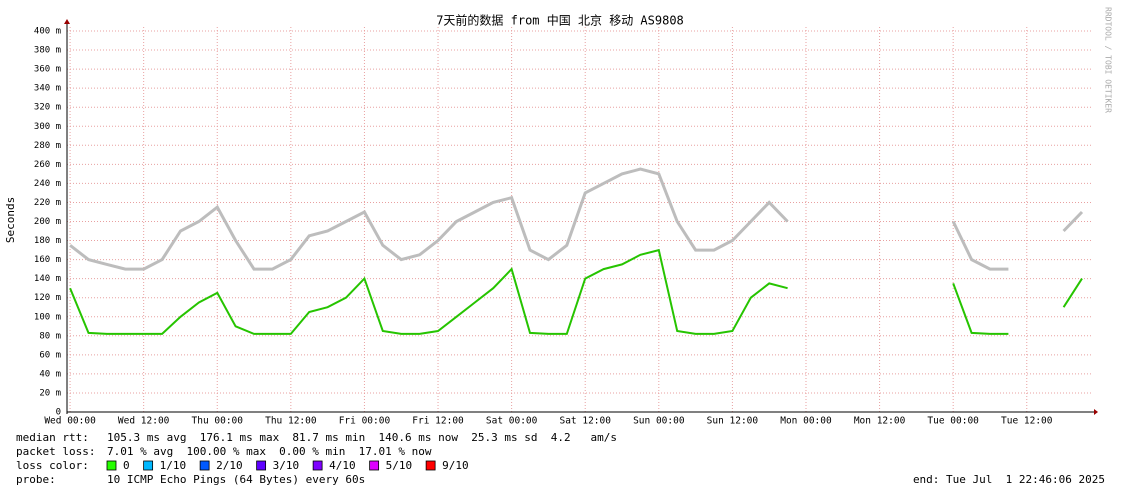  I want to click on y-tick-label: 380 m, so click(47, 51).